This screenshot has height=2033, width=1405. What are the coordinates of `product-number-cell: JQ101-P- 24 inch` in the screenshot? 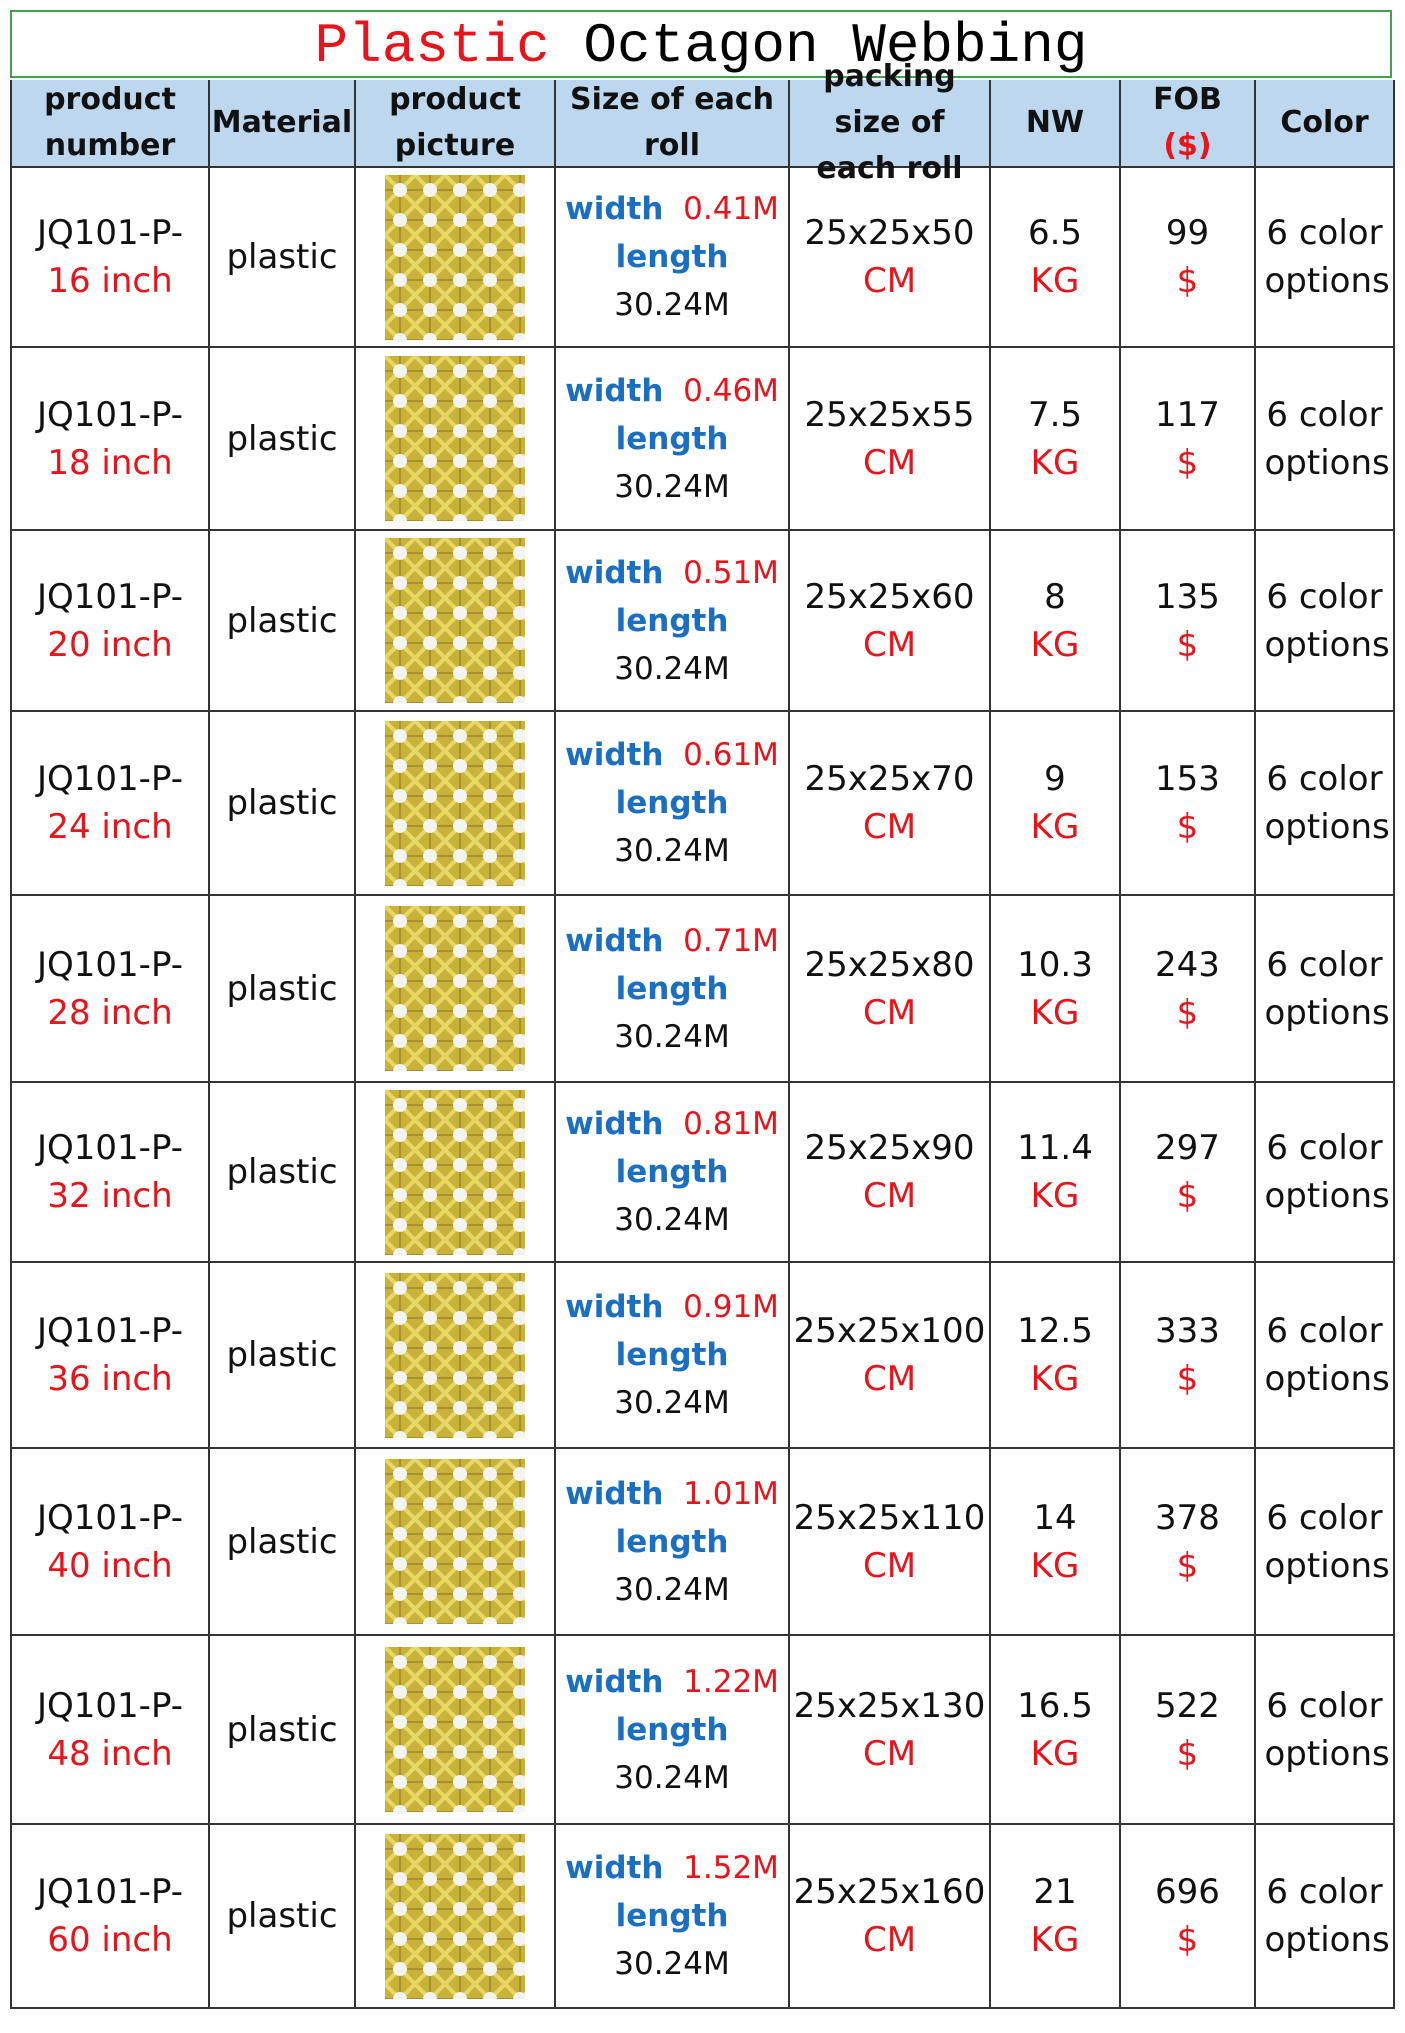 It's located at (110, 804).